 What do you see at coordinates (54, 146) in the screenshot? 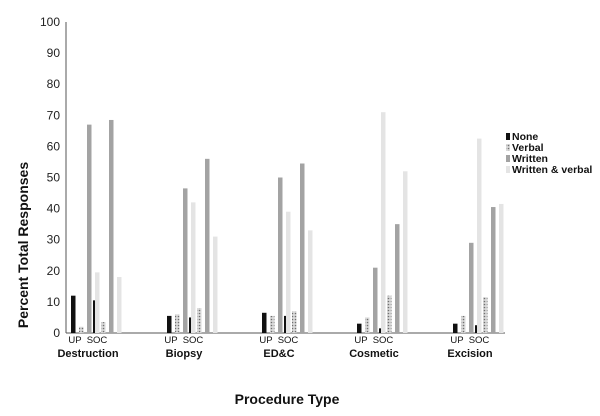
I see `y-tick-label: 60` at bounding box center [54, 146].